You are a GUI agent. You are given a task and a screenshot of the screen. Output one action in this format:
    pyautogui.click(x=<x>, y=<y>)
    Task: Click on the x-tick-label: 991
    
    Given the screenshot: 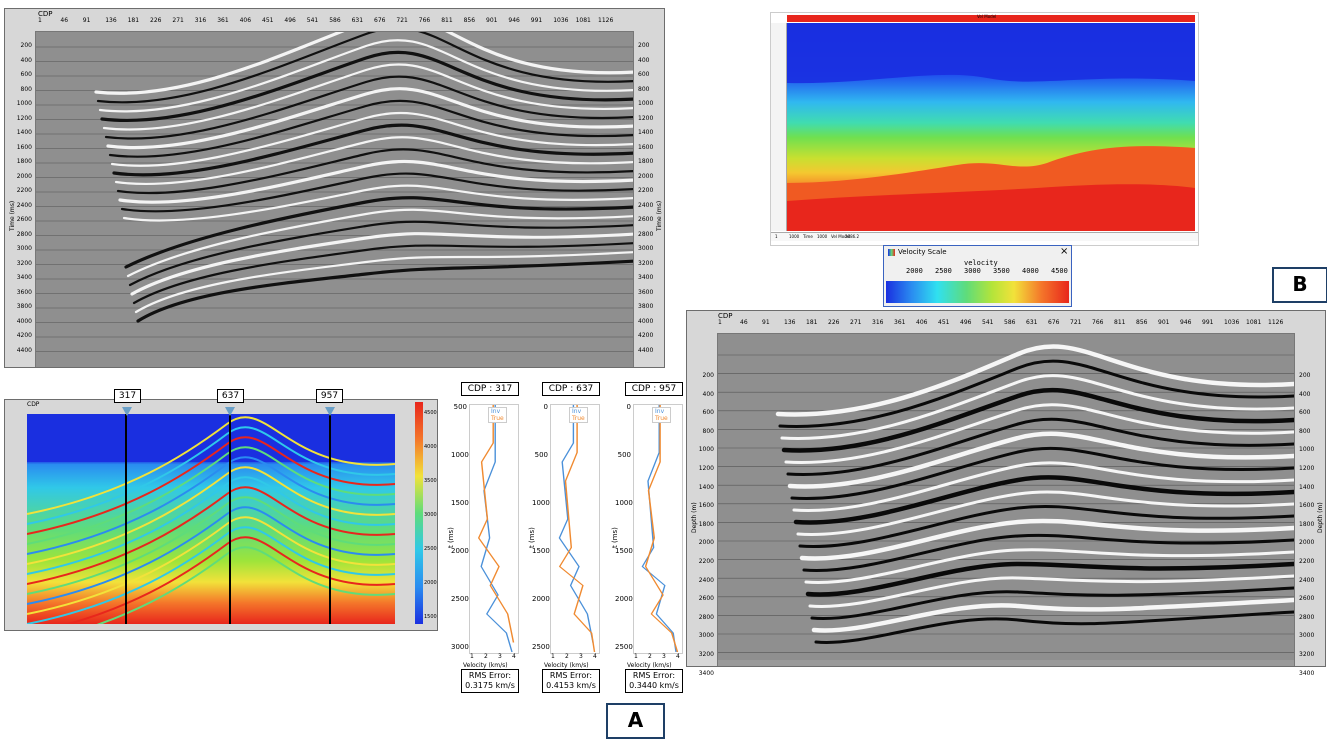 What is the action you would take?
    pyautogui.click(x=536, y=20)
    